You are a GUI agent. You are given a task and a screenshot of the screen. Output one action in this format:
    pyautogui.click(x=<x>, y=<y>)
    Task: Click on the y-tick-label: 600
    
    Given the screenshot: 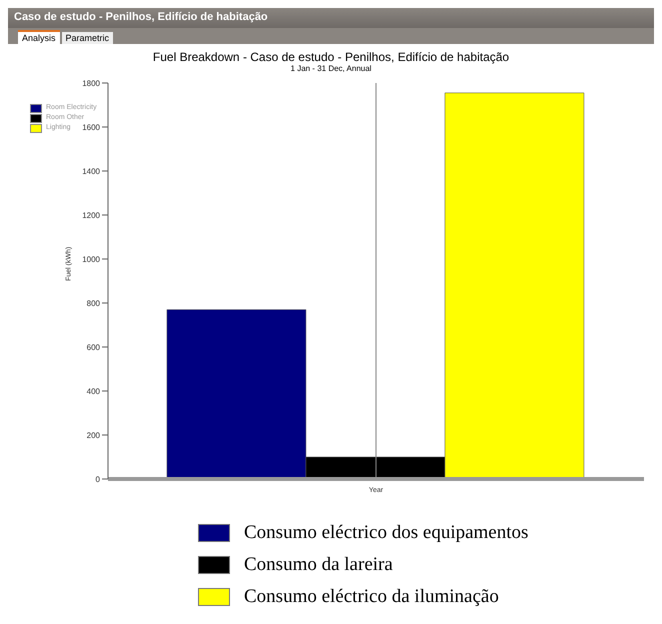 What is the action you would take?
    pyautogui.click(x=93, y=347)
    